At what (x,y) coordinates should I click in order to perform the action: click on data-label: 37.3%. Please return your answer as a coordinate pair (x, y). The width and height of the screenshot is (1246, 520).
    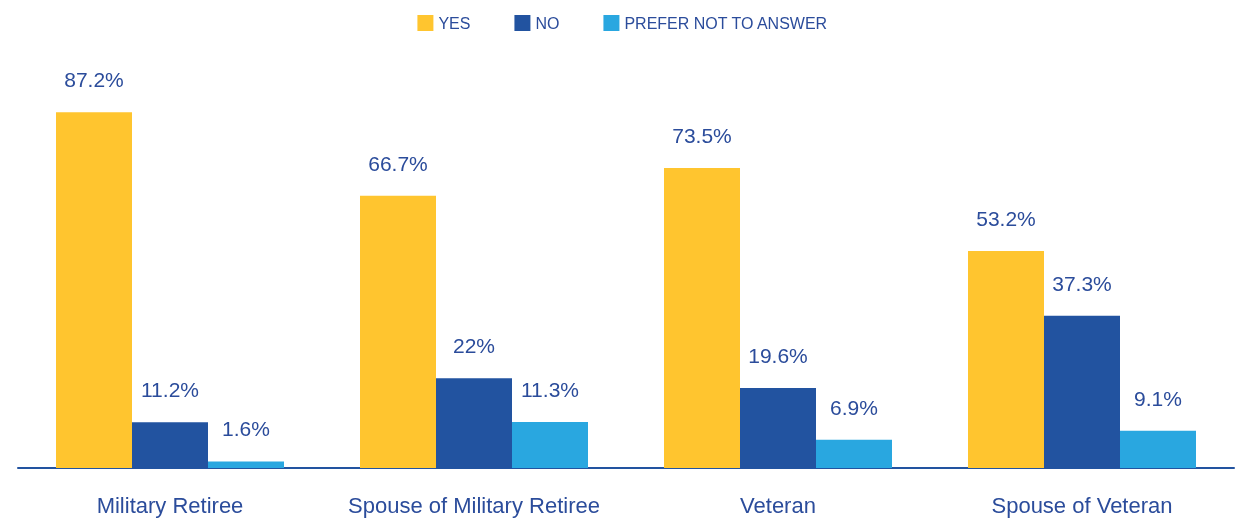
    Looking at the image, I should click on (1082, 283).